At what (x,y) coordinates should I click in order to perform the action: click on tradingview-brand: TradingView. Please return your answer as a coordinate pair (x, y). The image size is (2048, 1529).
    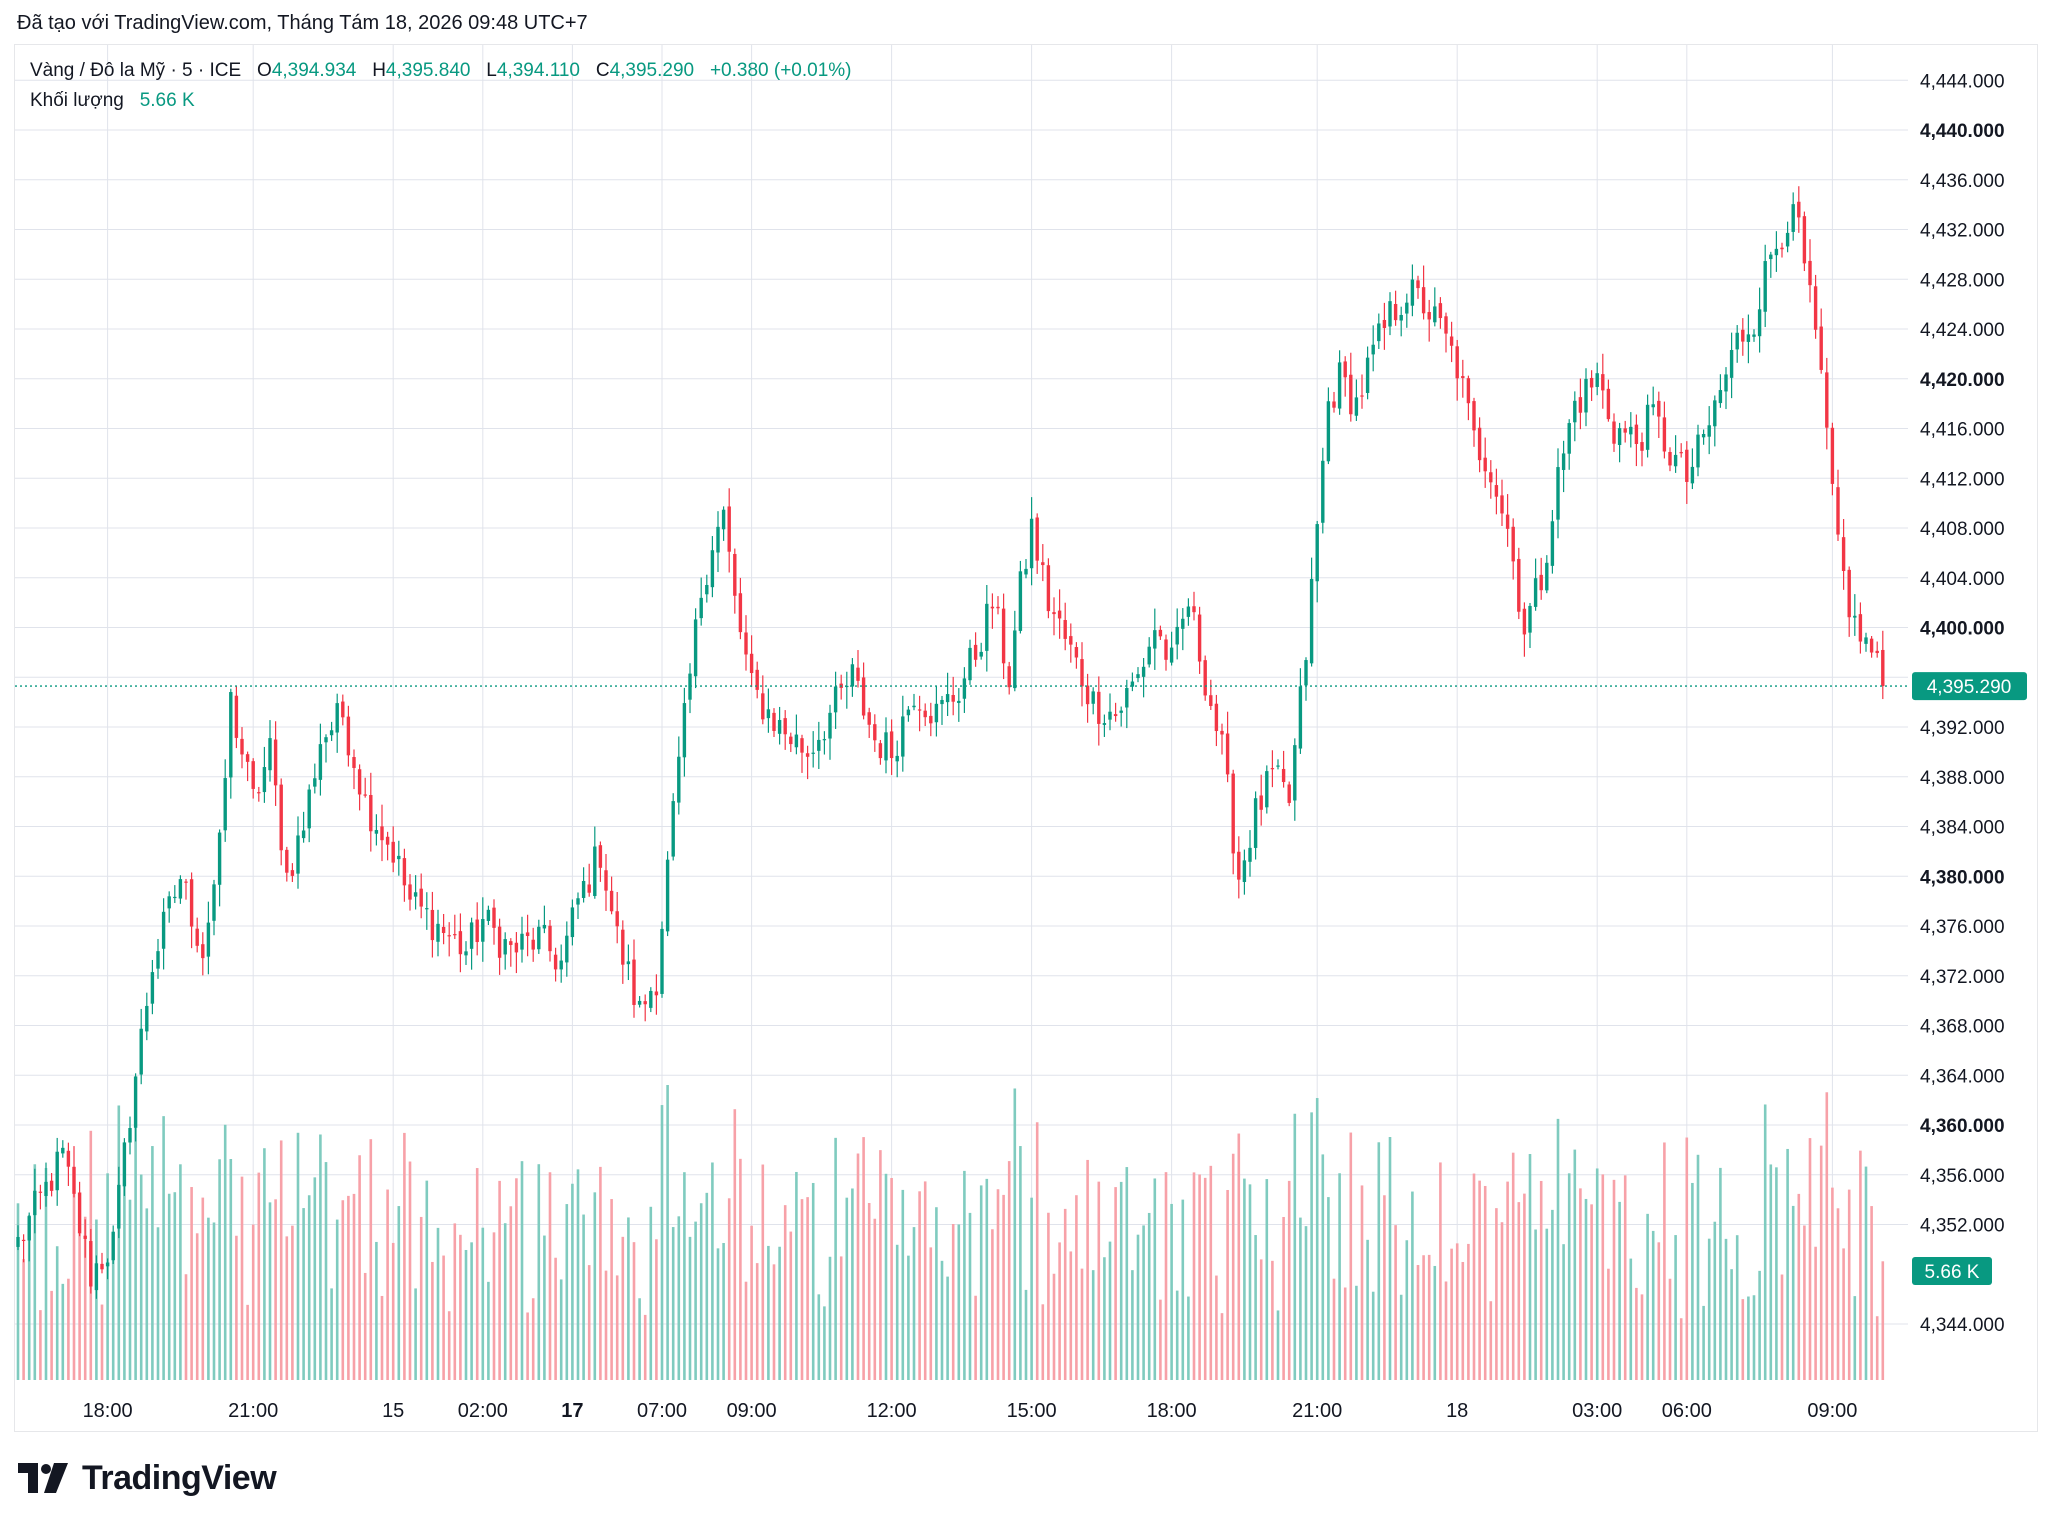
    Looking at the image, I should click on (147, 1478).